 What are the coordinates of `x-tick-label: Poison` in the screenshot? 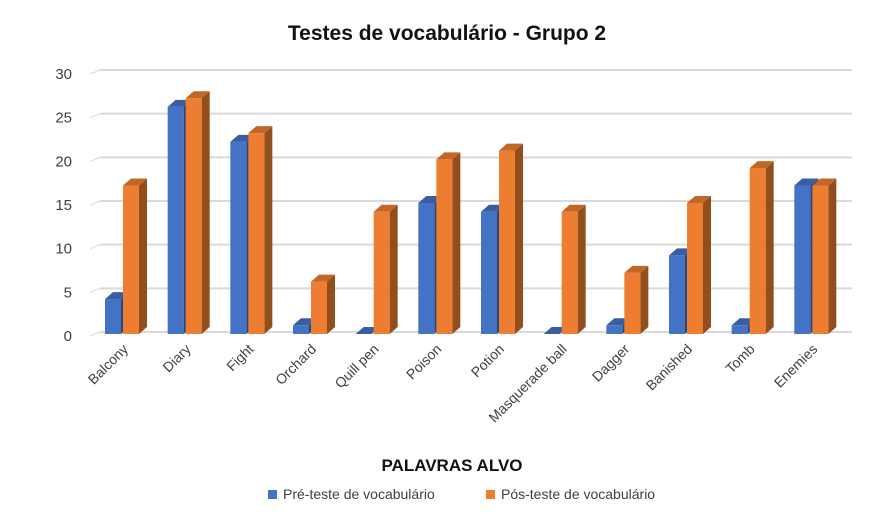 It's located at (424, 362).